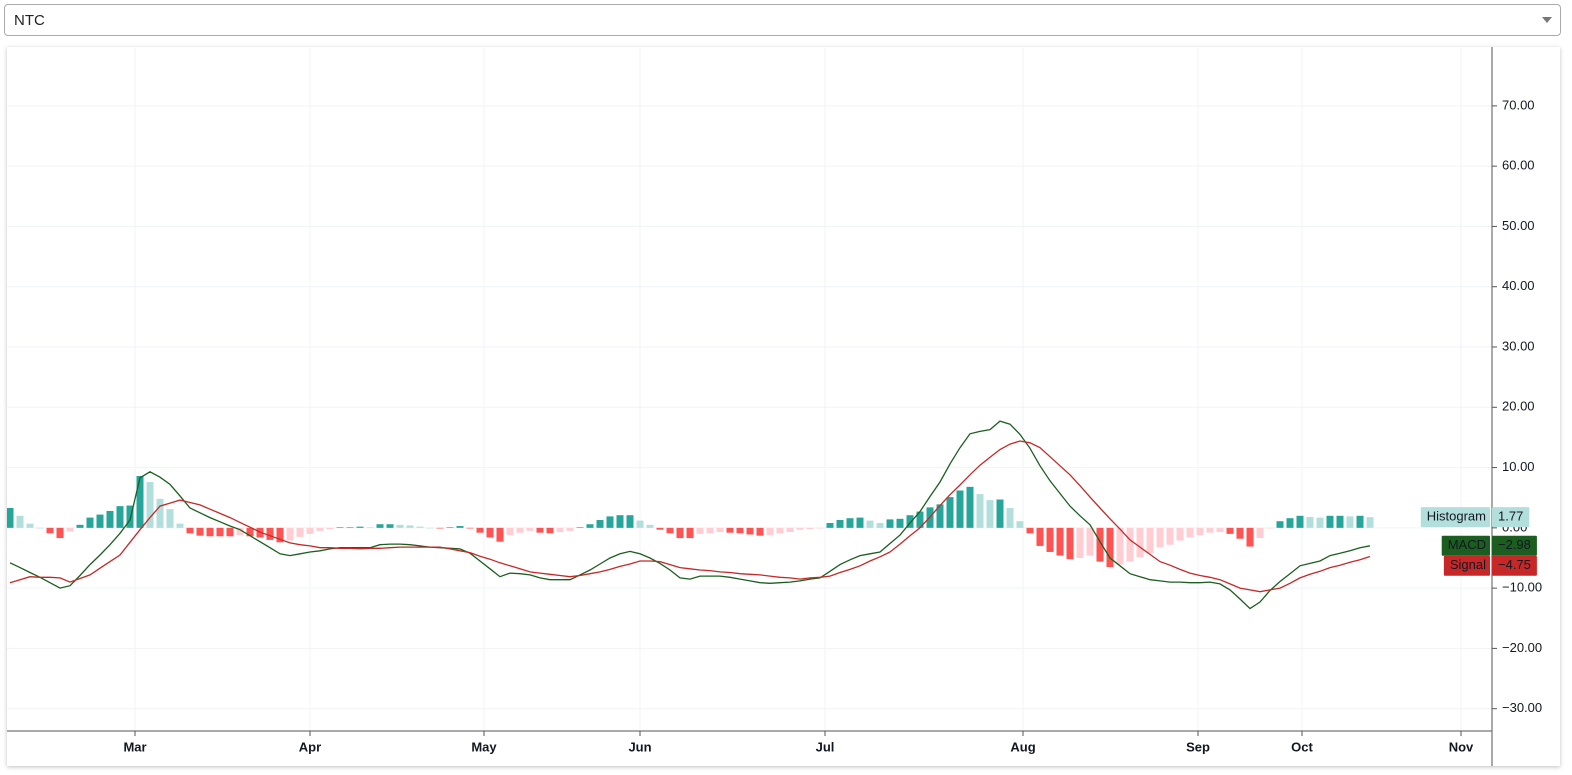 The width and height of the screenshot is (1572, 775). What do you see at coordinates (484, 746) in the screenshot?
I see `x-tick-label: May` at bounding box center [484, 746].